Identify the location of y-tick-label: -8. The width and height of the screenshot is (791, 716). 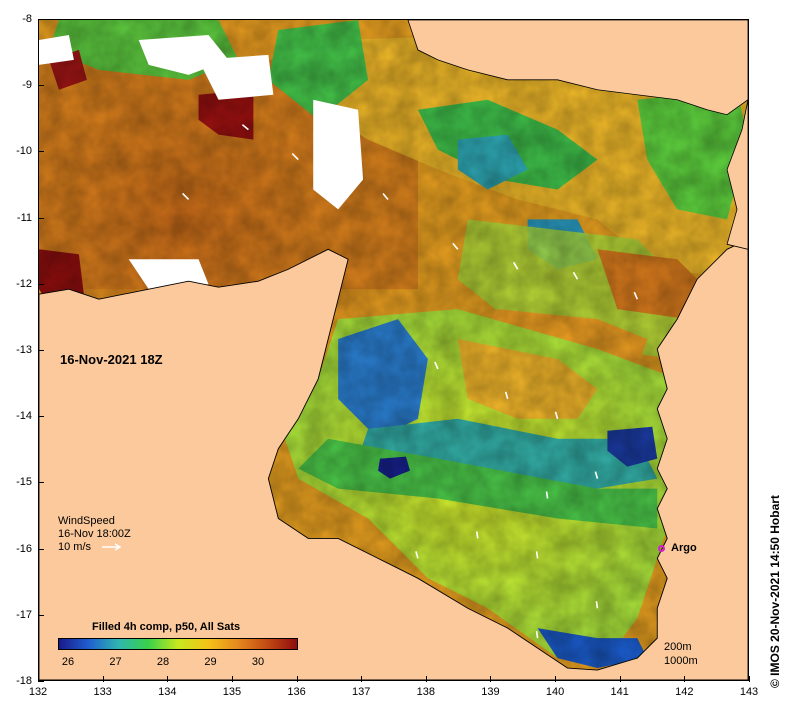
(27, 19).